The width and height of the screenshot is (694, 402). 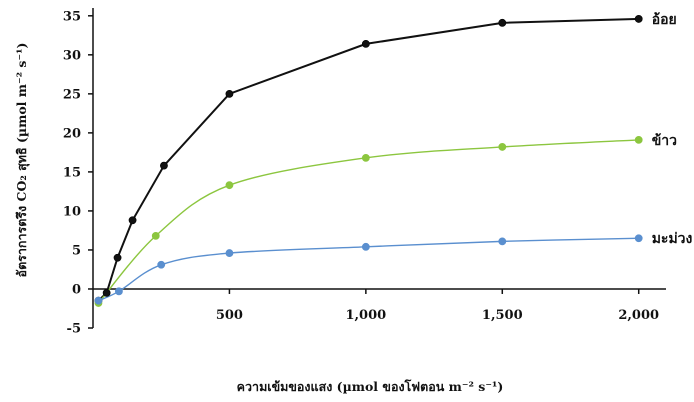 I want to click on y-tick-label: 30, so click(x=72, y=55).